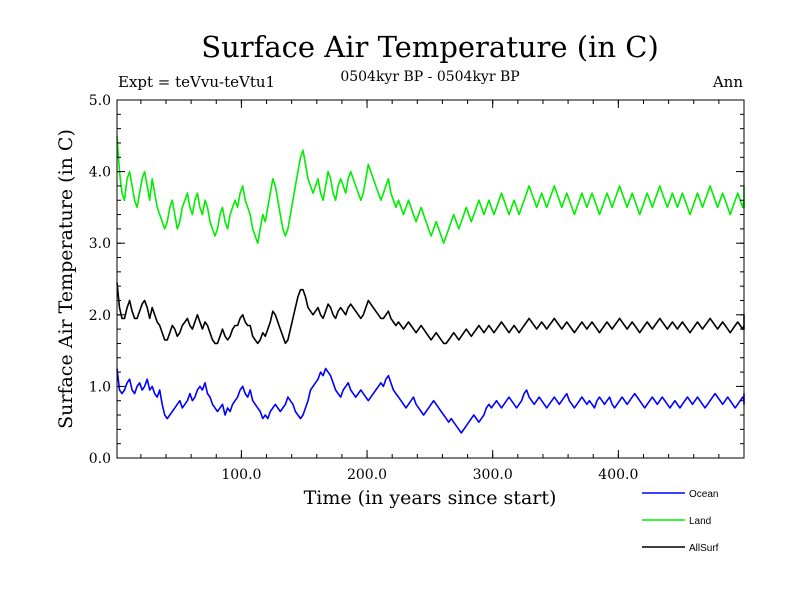 This screenshot has width=800, height=600. Describe the element at coordinates (727, 82) in the screenshot. I see `season-label: Ann` at that location.